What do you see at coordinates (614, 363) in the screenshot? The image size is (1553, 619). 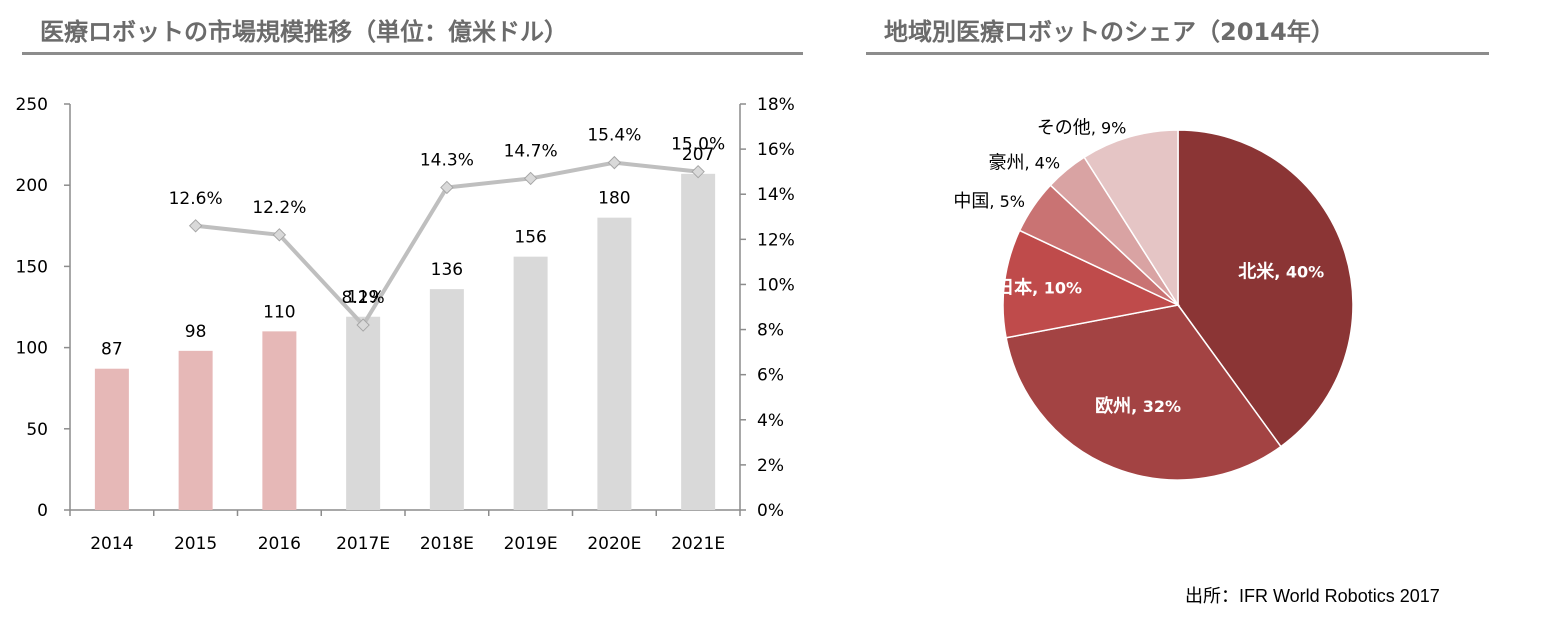 I see `bar-2020E` at bounding box center [614, 363].